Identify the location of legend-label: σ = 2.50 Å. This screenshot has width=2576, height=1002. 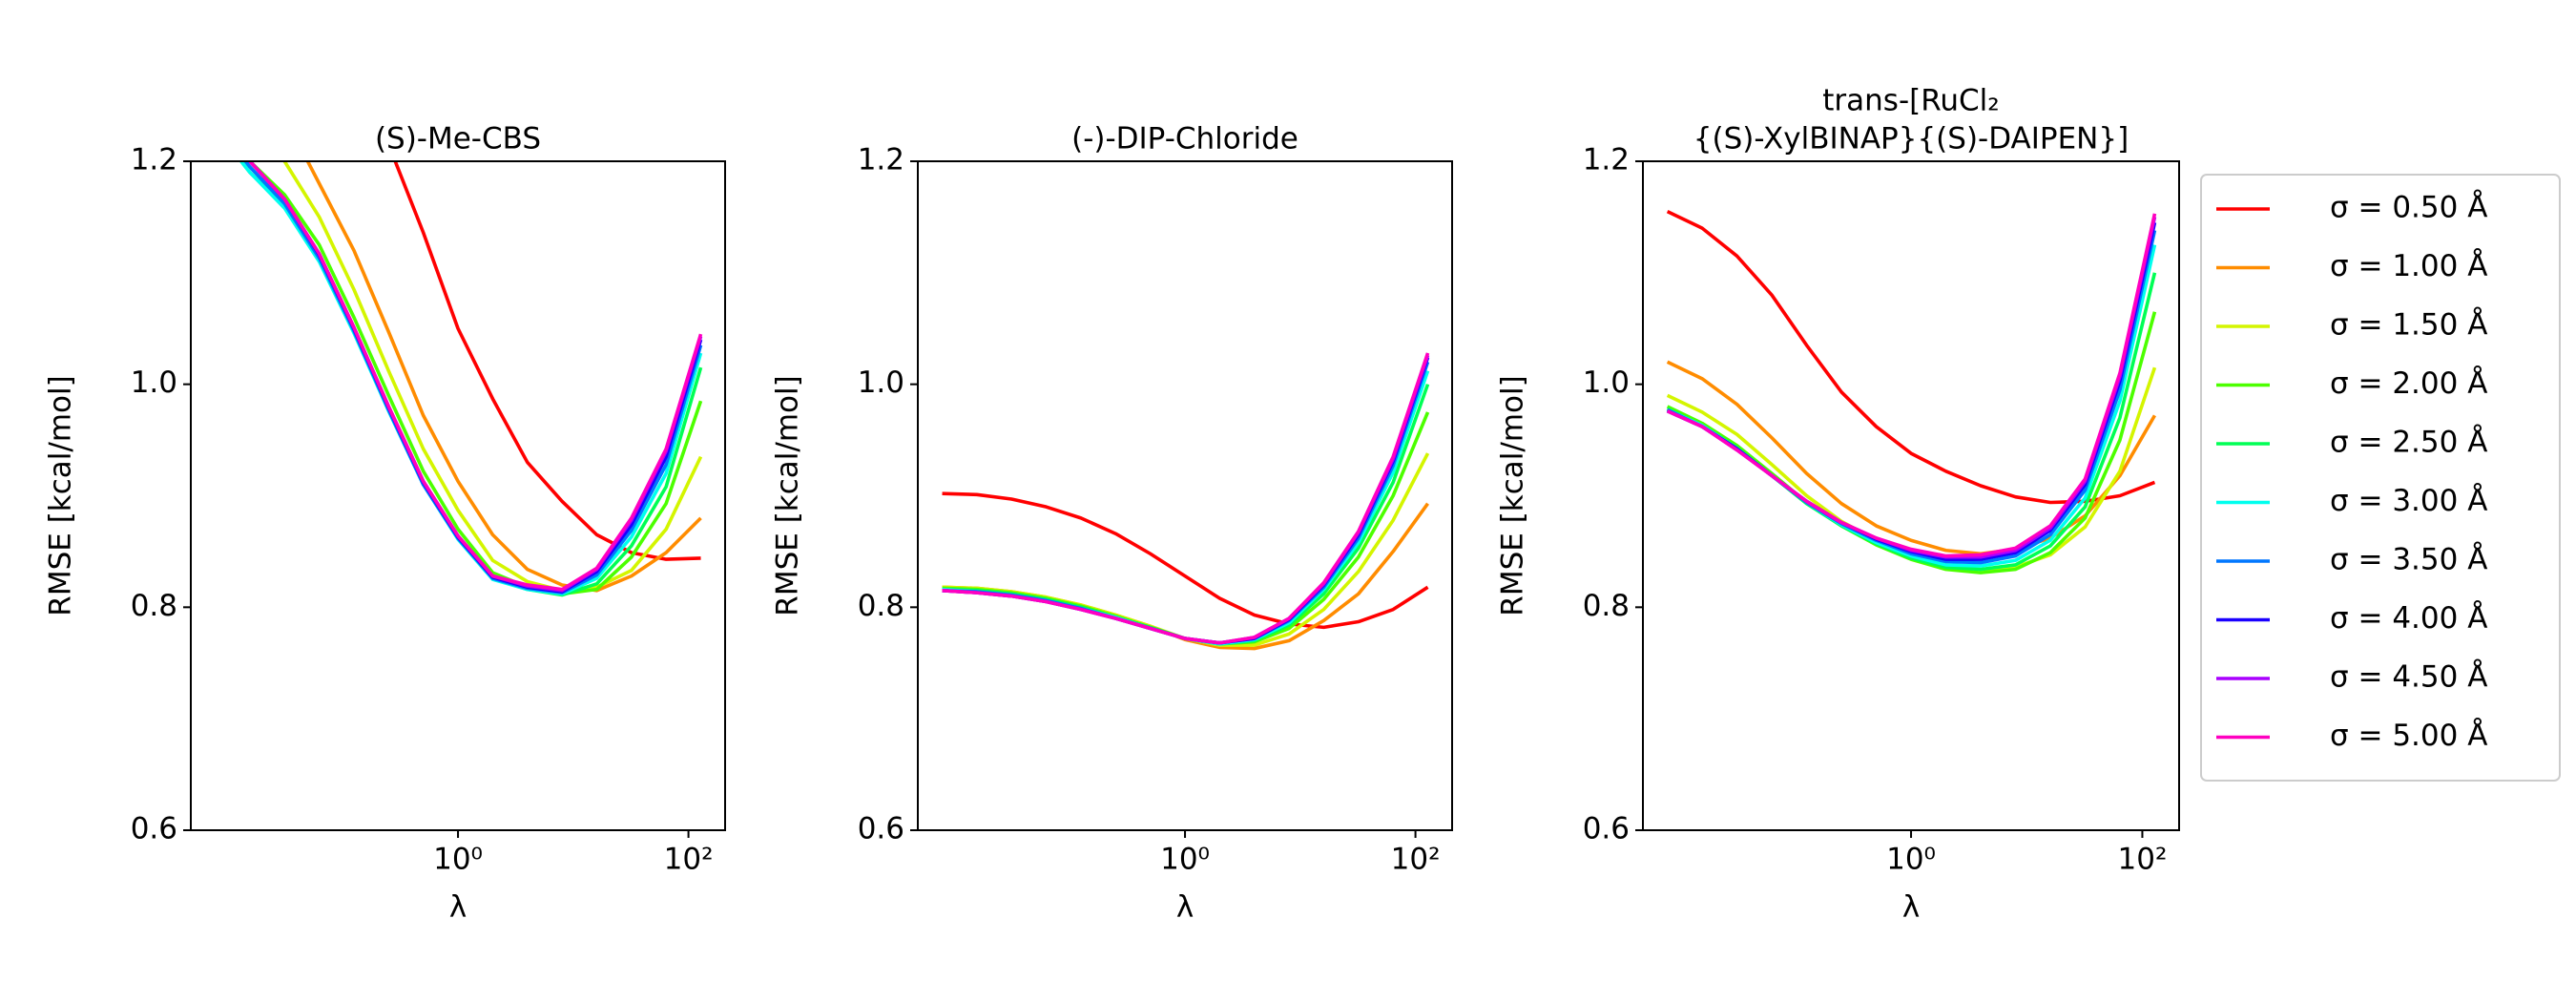
(2408, 443).